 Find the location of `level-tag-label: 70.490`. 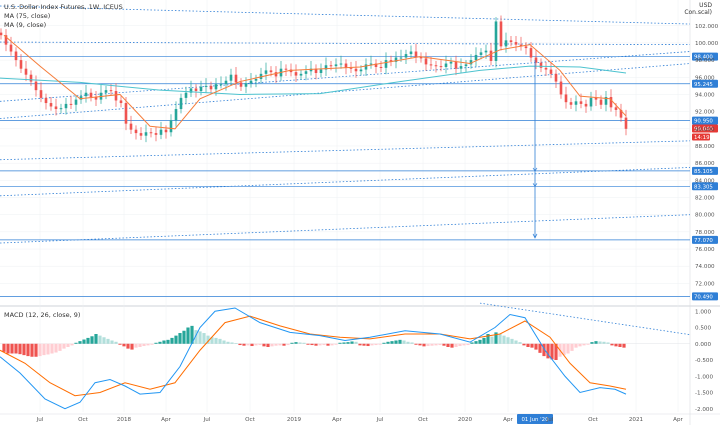

level-tag-label: 70.490 is located at coordinates (703, 297).